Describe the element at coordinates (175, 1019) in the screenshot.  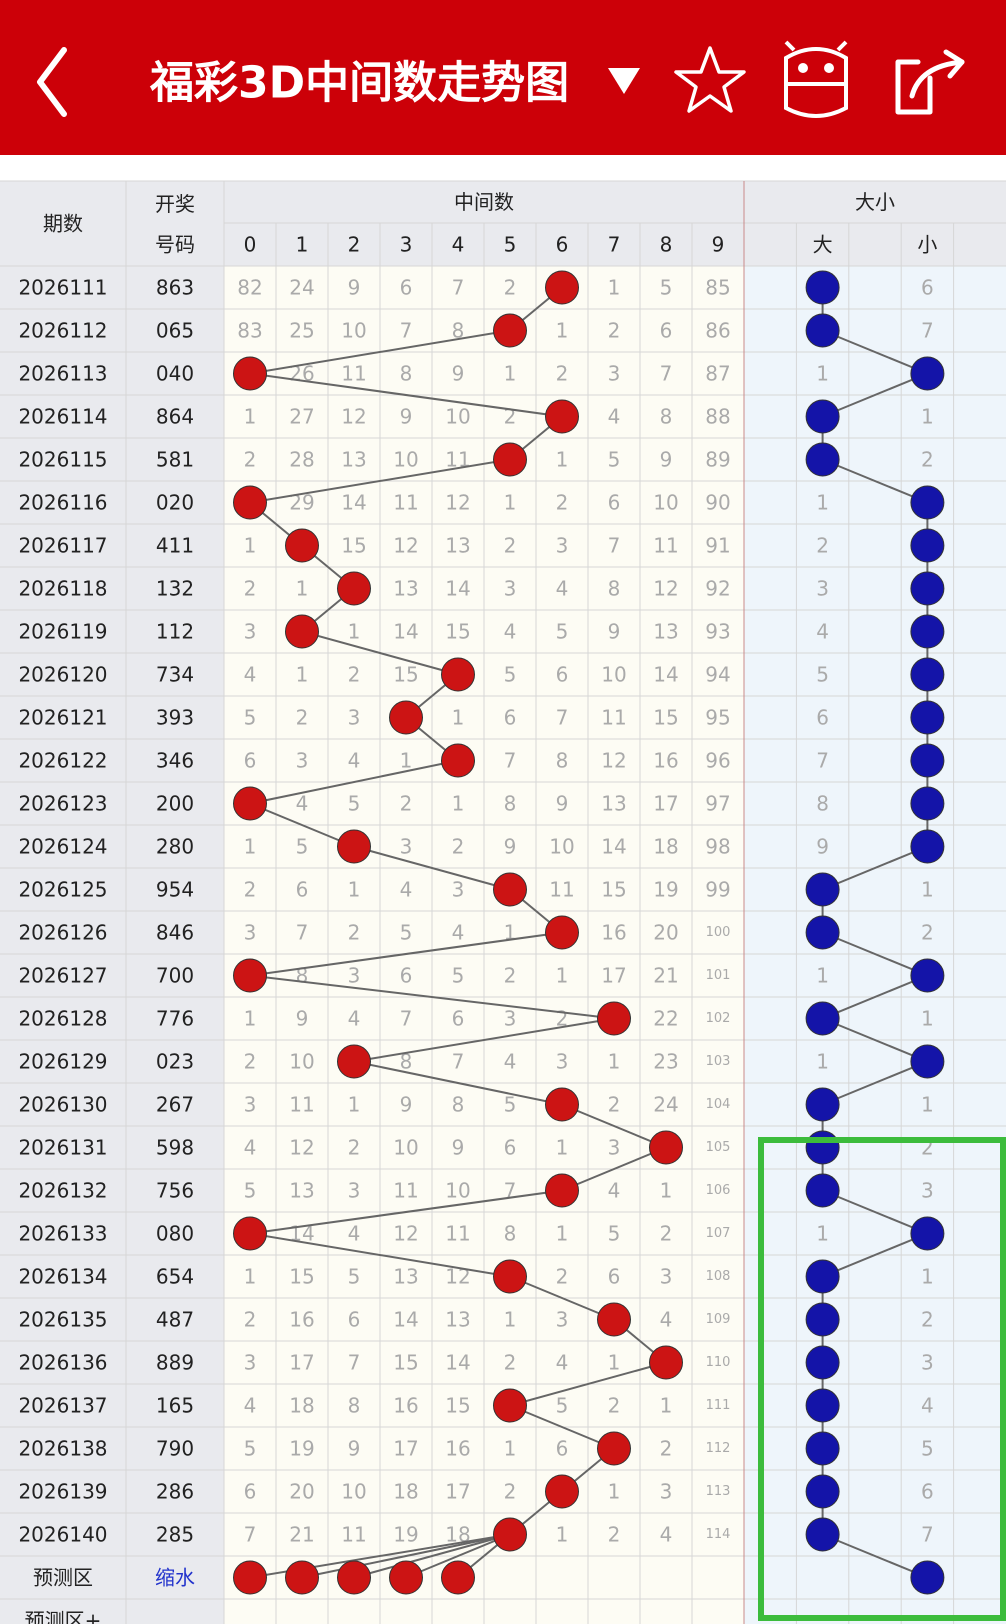
I see `draw-number: 776` at that location.